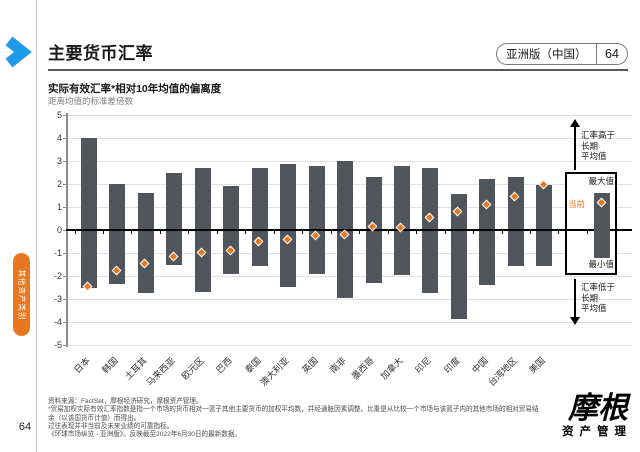 This screenshot has width=640, height=452. What do you see at coordinates (94, 418) in the screenshot?
I see `footnote-line: 余（以该国货币计值）而得出。` at bounding box center [94, 418].